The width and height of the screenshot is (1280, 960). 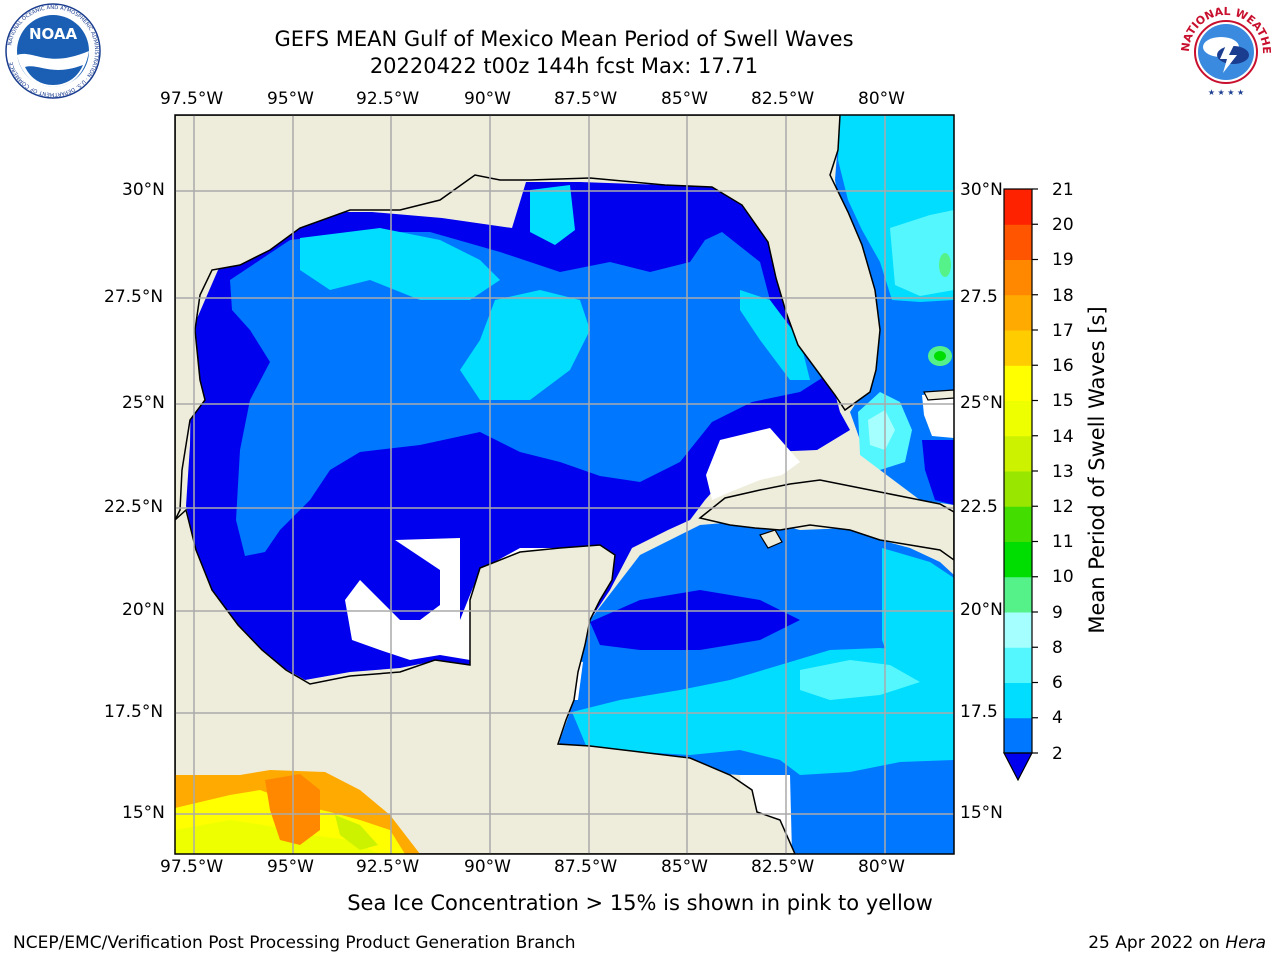 I want to click on land-isla-juventud, so click(x=771, y=539).